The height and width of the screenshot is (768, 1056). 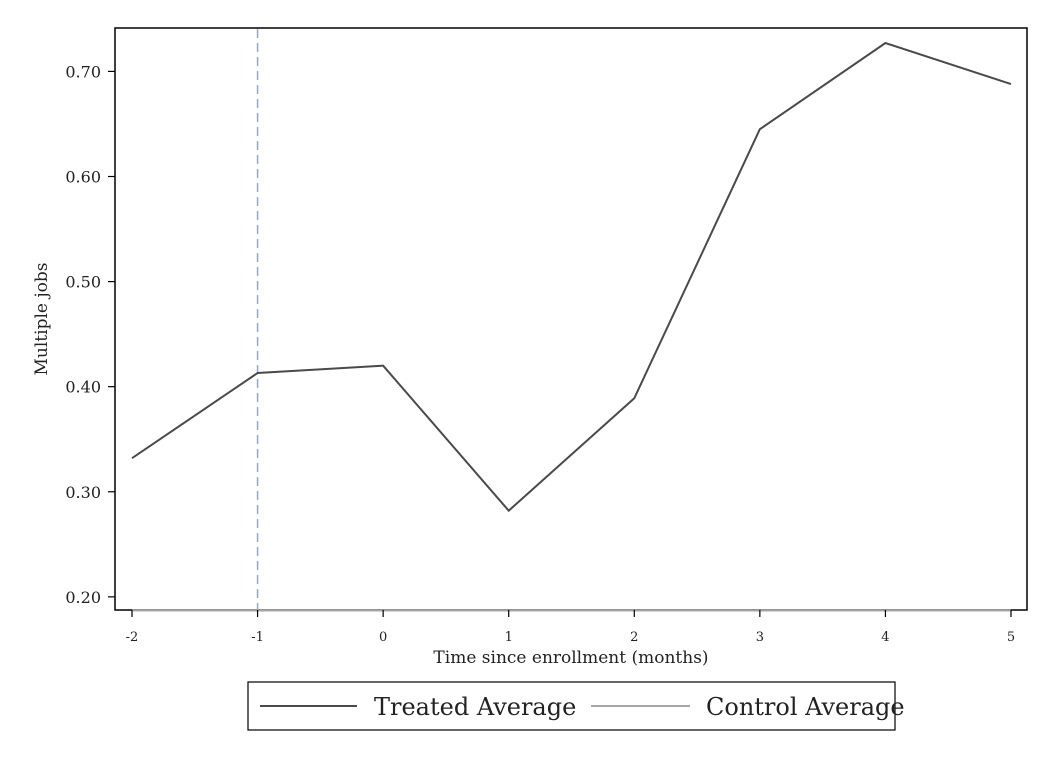 What do you see at coordinates (885, 637) in the screenshot?
I see `x-tick-label: 4` at bounding box center [885, 637].